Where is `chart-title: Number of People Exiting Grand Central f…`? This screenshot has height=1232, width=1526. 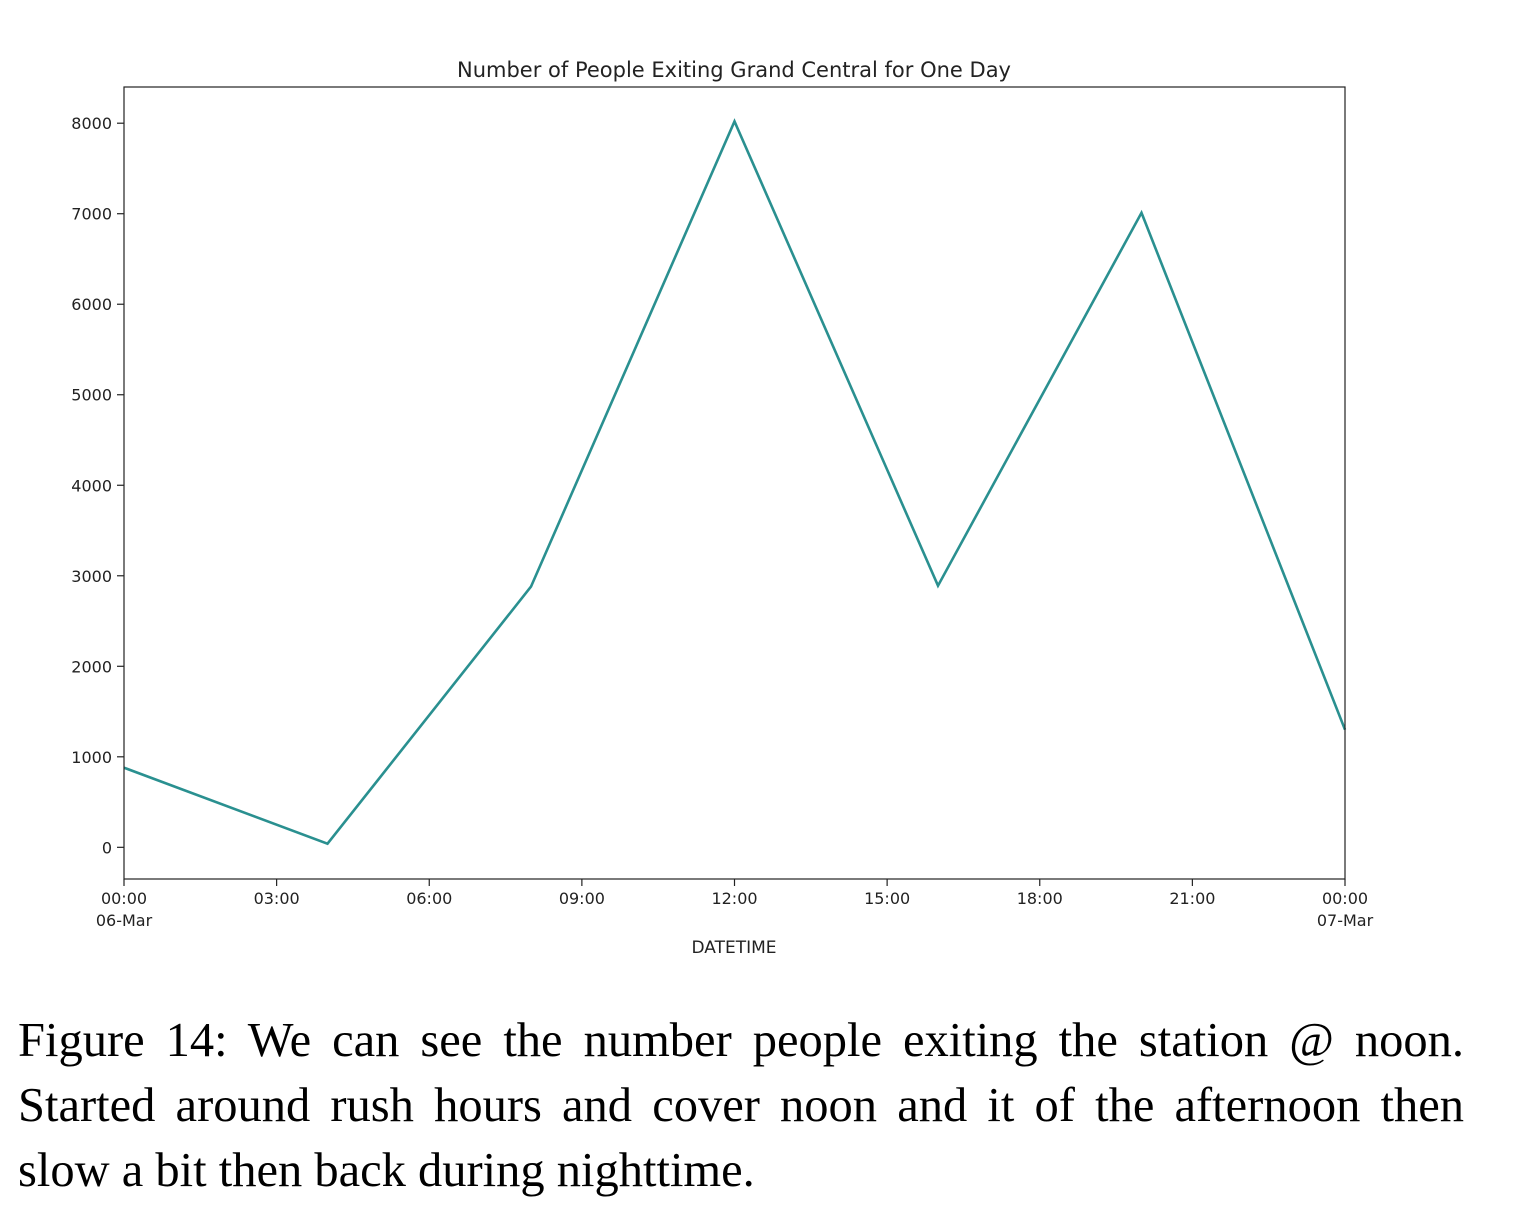
chart-title: Number of People Exiting Grand Central f… is located at coordinates (734, 70).